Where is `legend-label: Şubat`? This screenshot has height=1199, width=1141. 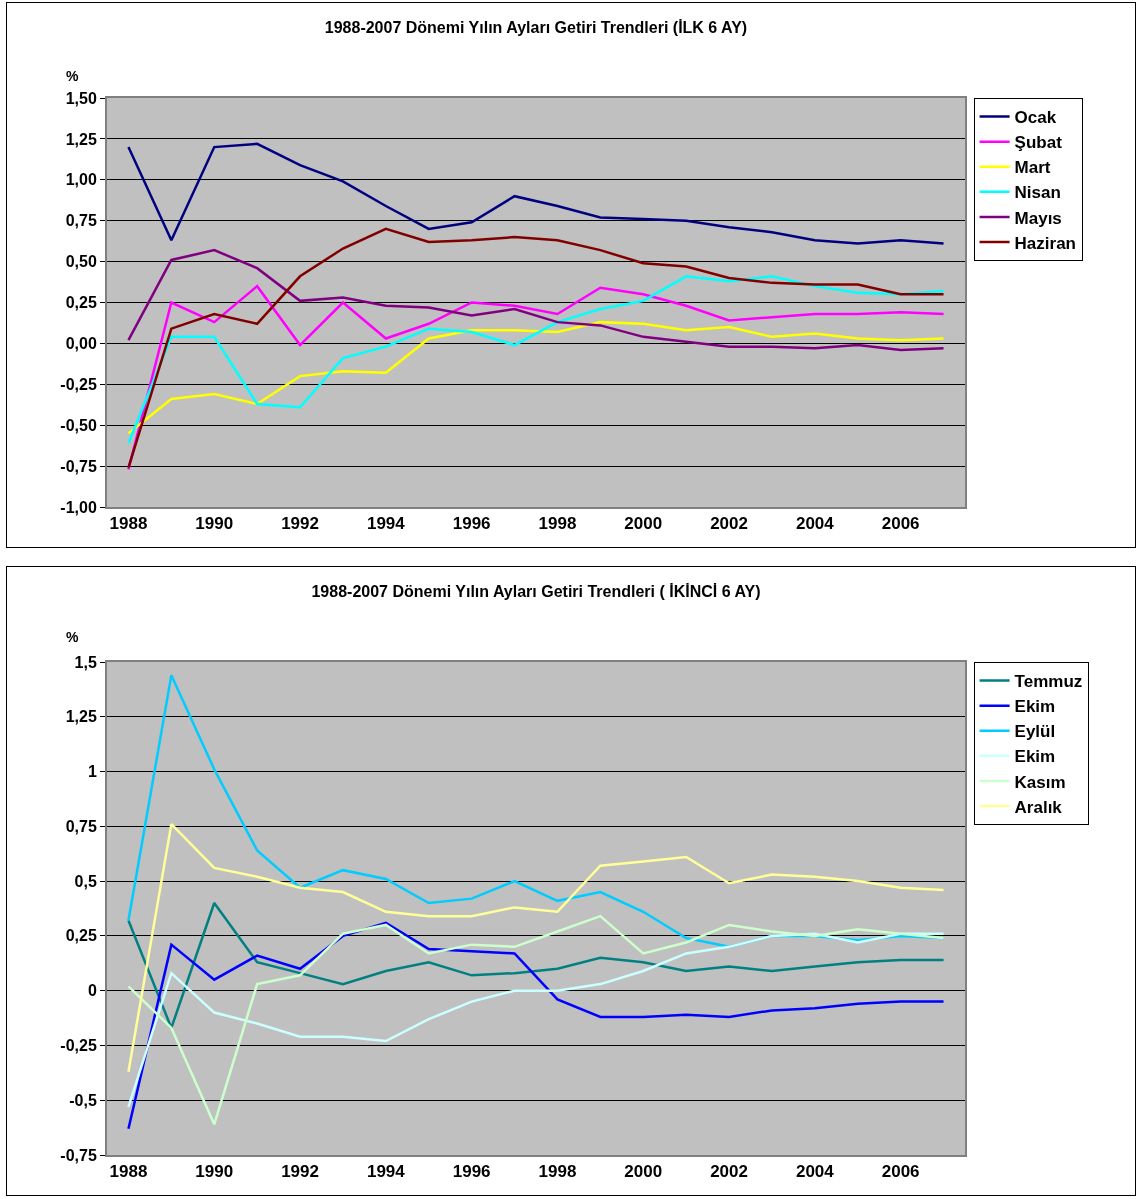
legend-label: Şubat is located at coordinates (1038, 143).